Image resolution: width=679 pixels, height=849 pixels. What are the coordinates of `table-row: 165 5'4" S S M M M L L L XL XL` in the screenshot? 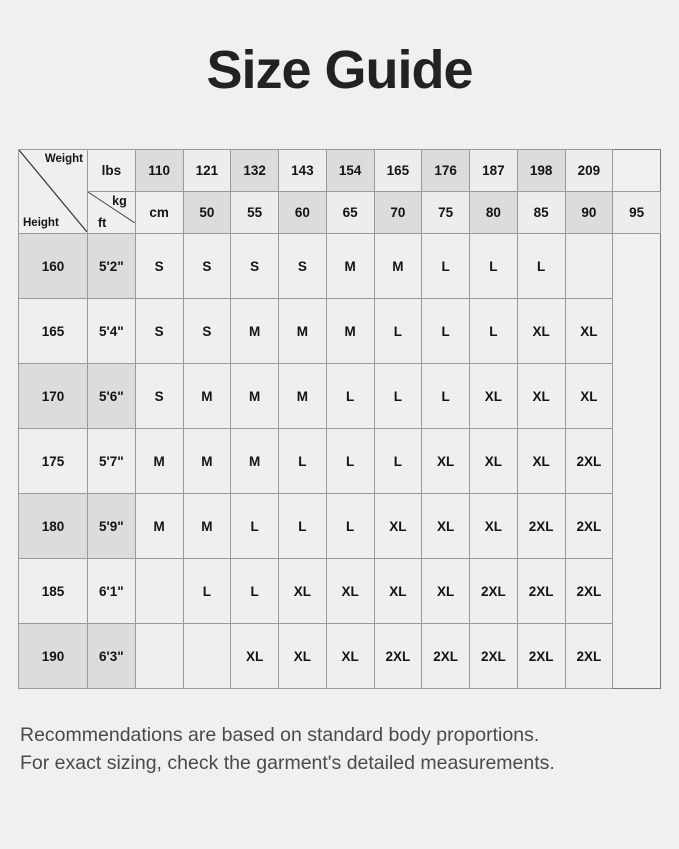 It's located at (339, 331).